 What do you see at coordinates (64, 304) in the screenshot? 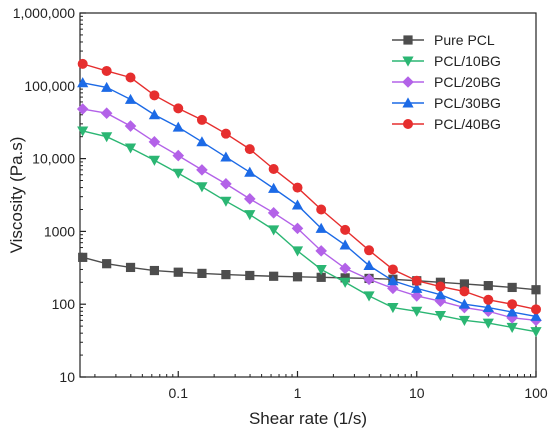
I see `y-tick-label: 100` at bounding box center [64, 304].